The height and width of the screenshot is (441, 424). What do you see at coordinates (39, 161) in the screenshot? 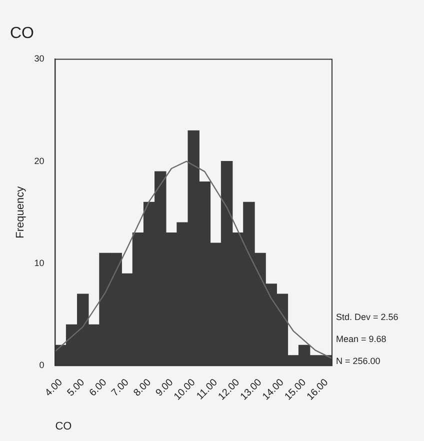
I see `y-tick-label: 20` at bounding box center [39, 161].